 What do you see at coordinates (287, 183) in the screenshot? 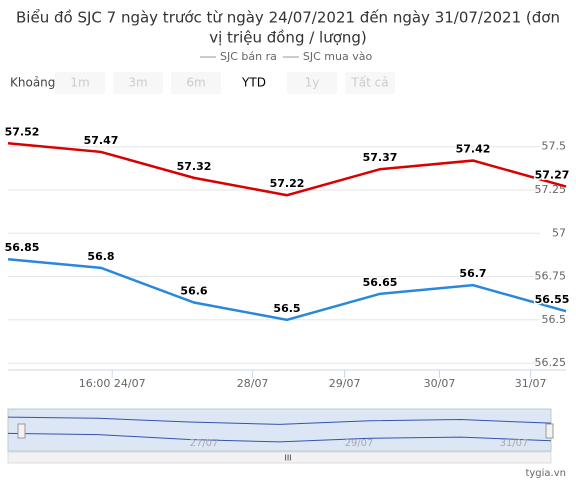
I see `data-label: 57.22` at bounding box center [287, 183].